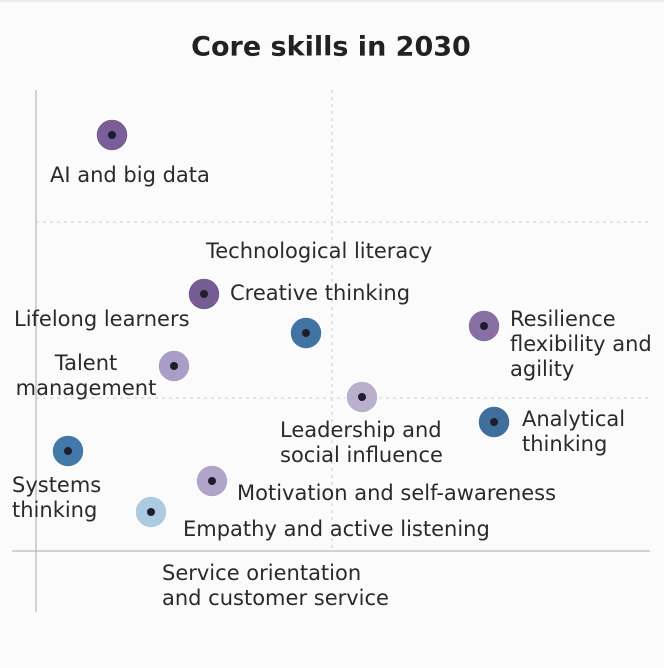 The image size is (664, 668). What do you see at coordinates (573, 419) in the screenshot?
I see `node-label: Analytical` at bounding box center [573, 419].